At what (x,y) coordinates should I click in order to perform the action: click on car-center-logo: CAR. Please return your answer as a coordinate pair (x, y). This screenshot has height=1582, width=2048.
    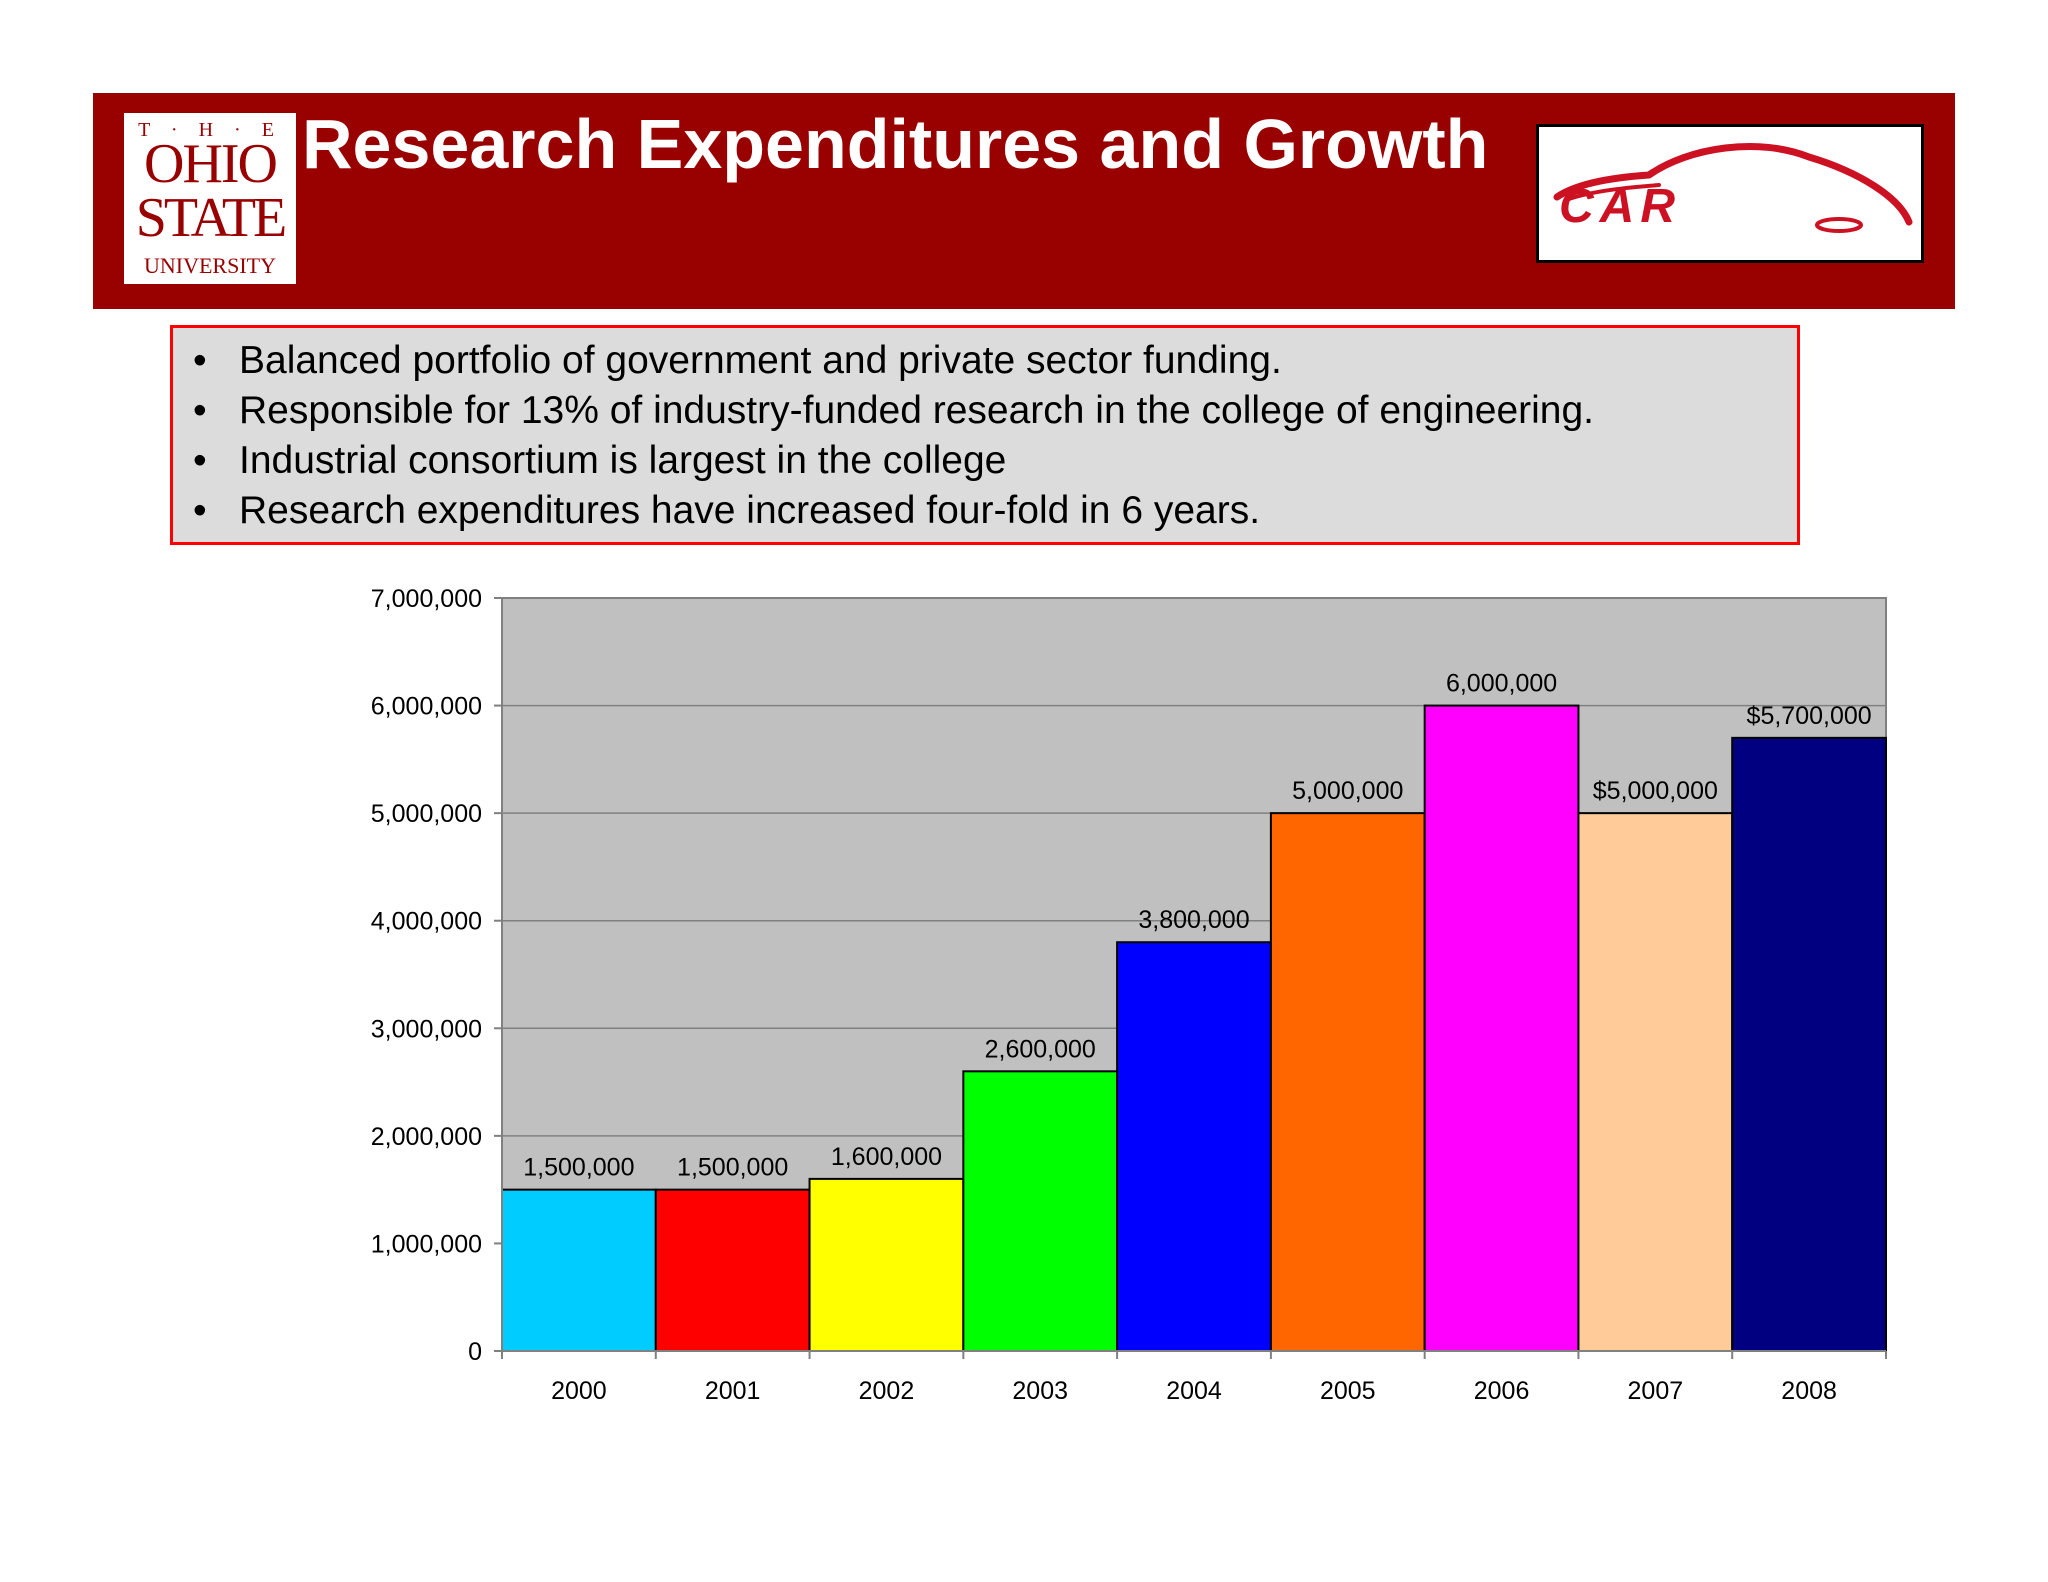
    Looking at the image, I should click on (1730, 193).